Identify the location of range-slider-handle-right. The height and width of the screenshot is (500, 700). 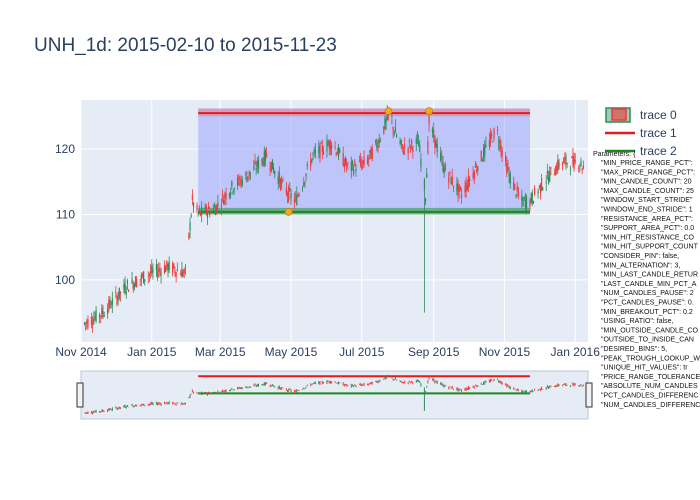
(589, 395).